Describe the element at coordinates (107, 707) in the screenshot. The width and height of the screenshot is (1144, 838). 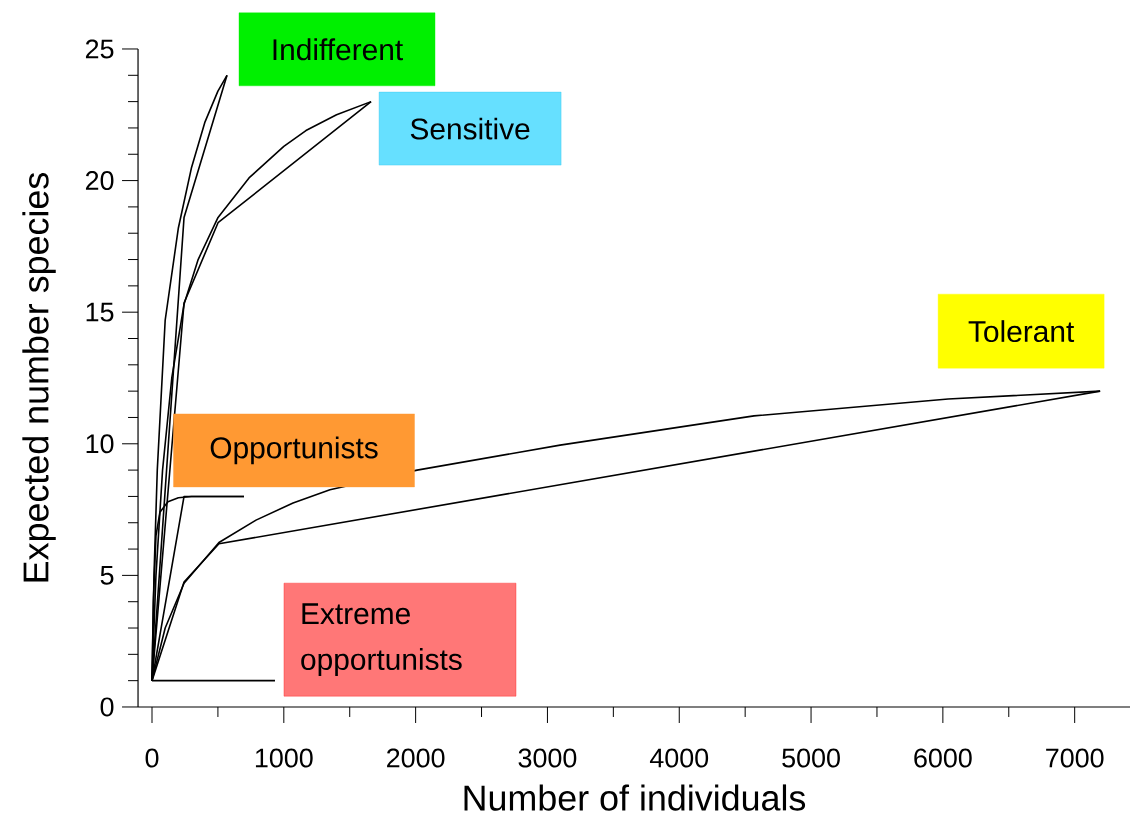
I see `y-tick-label: 0` at that location.